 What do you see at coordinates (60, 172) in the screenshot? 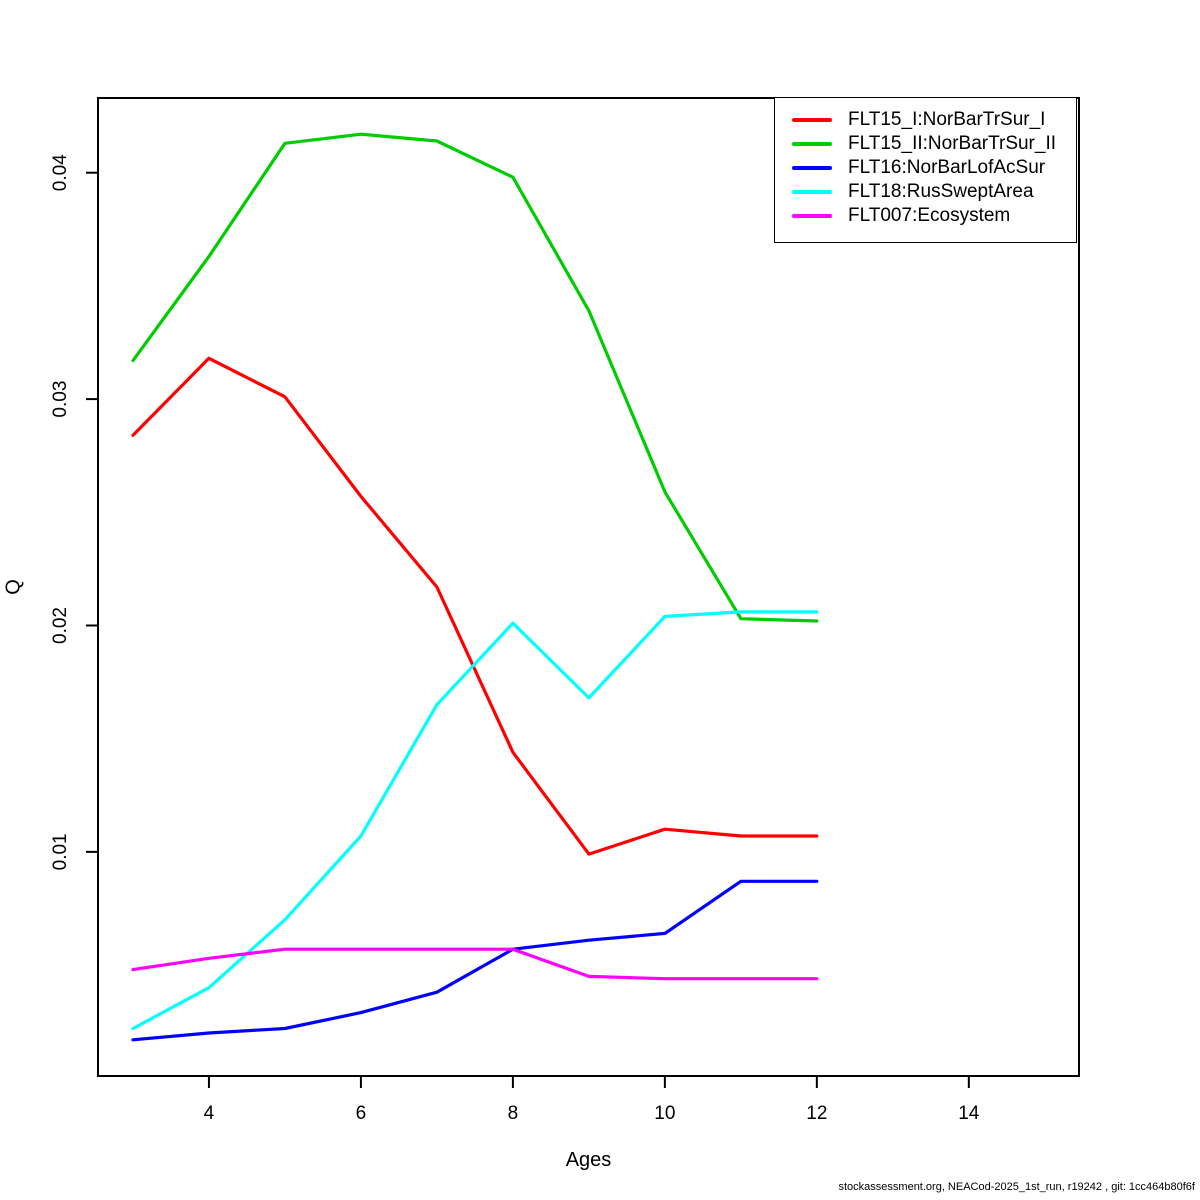
I see `y-tick-label: 0.04` at bounding box center [60, 172].